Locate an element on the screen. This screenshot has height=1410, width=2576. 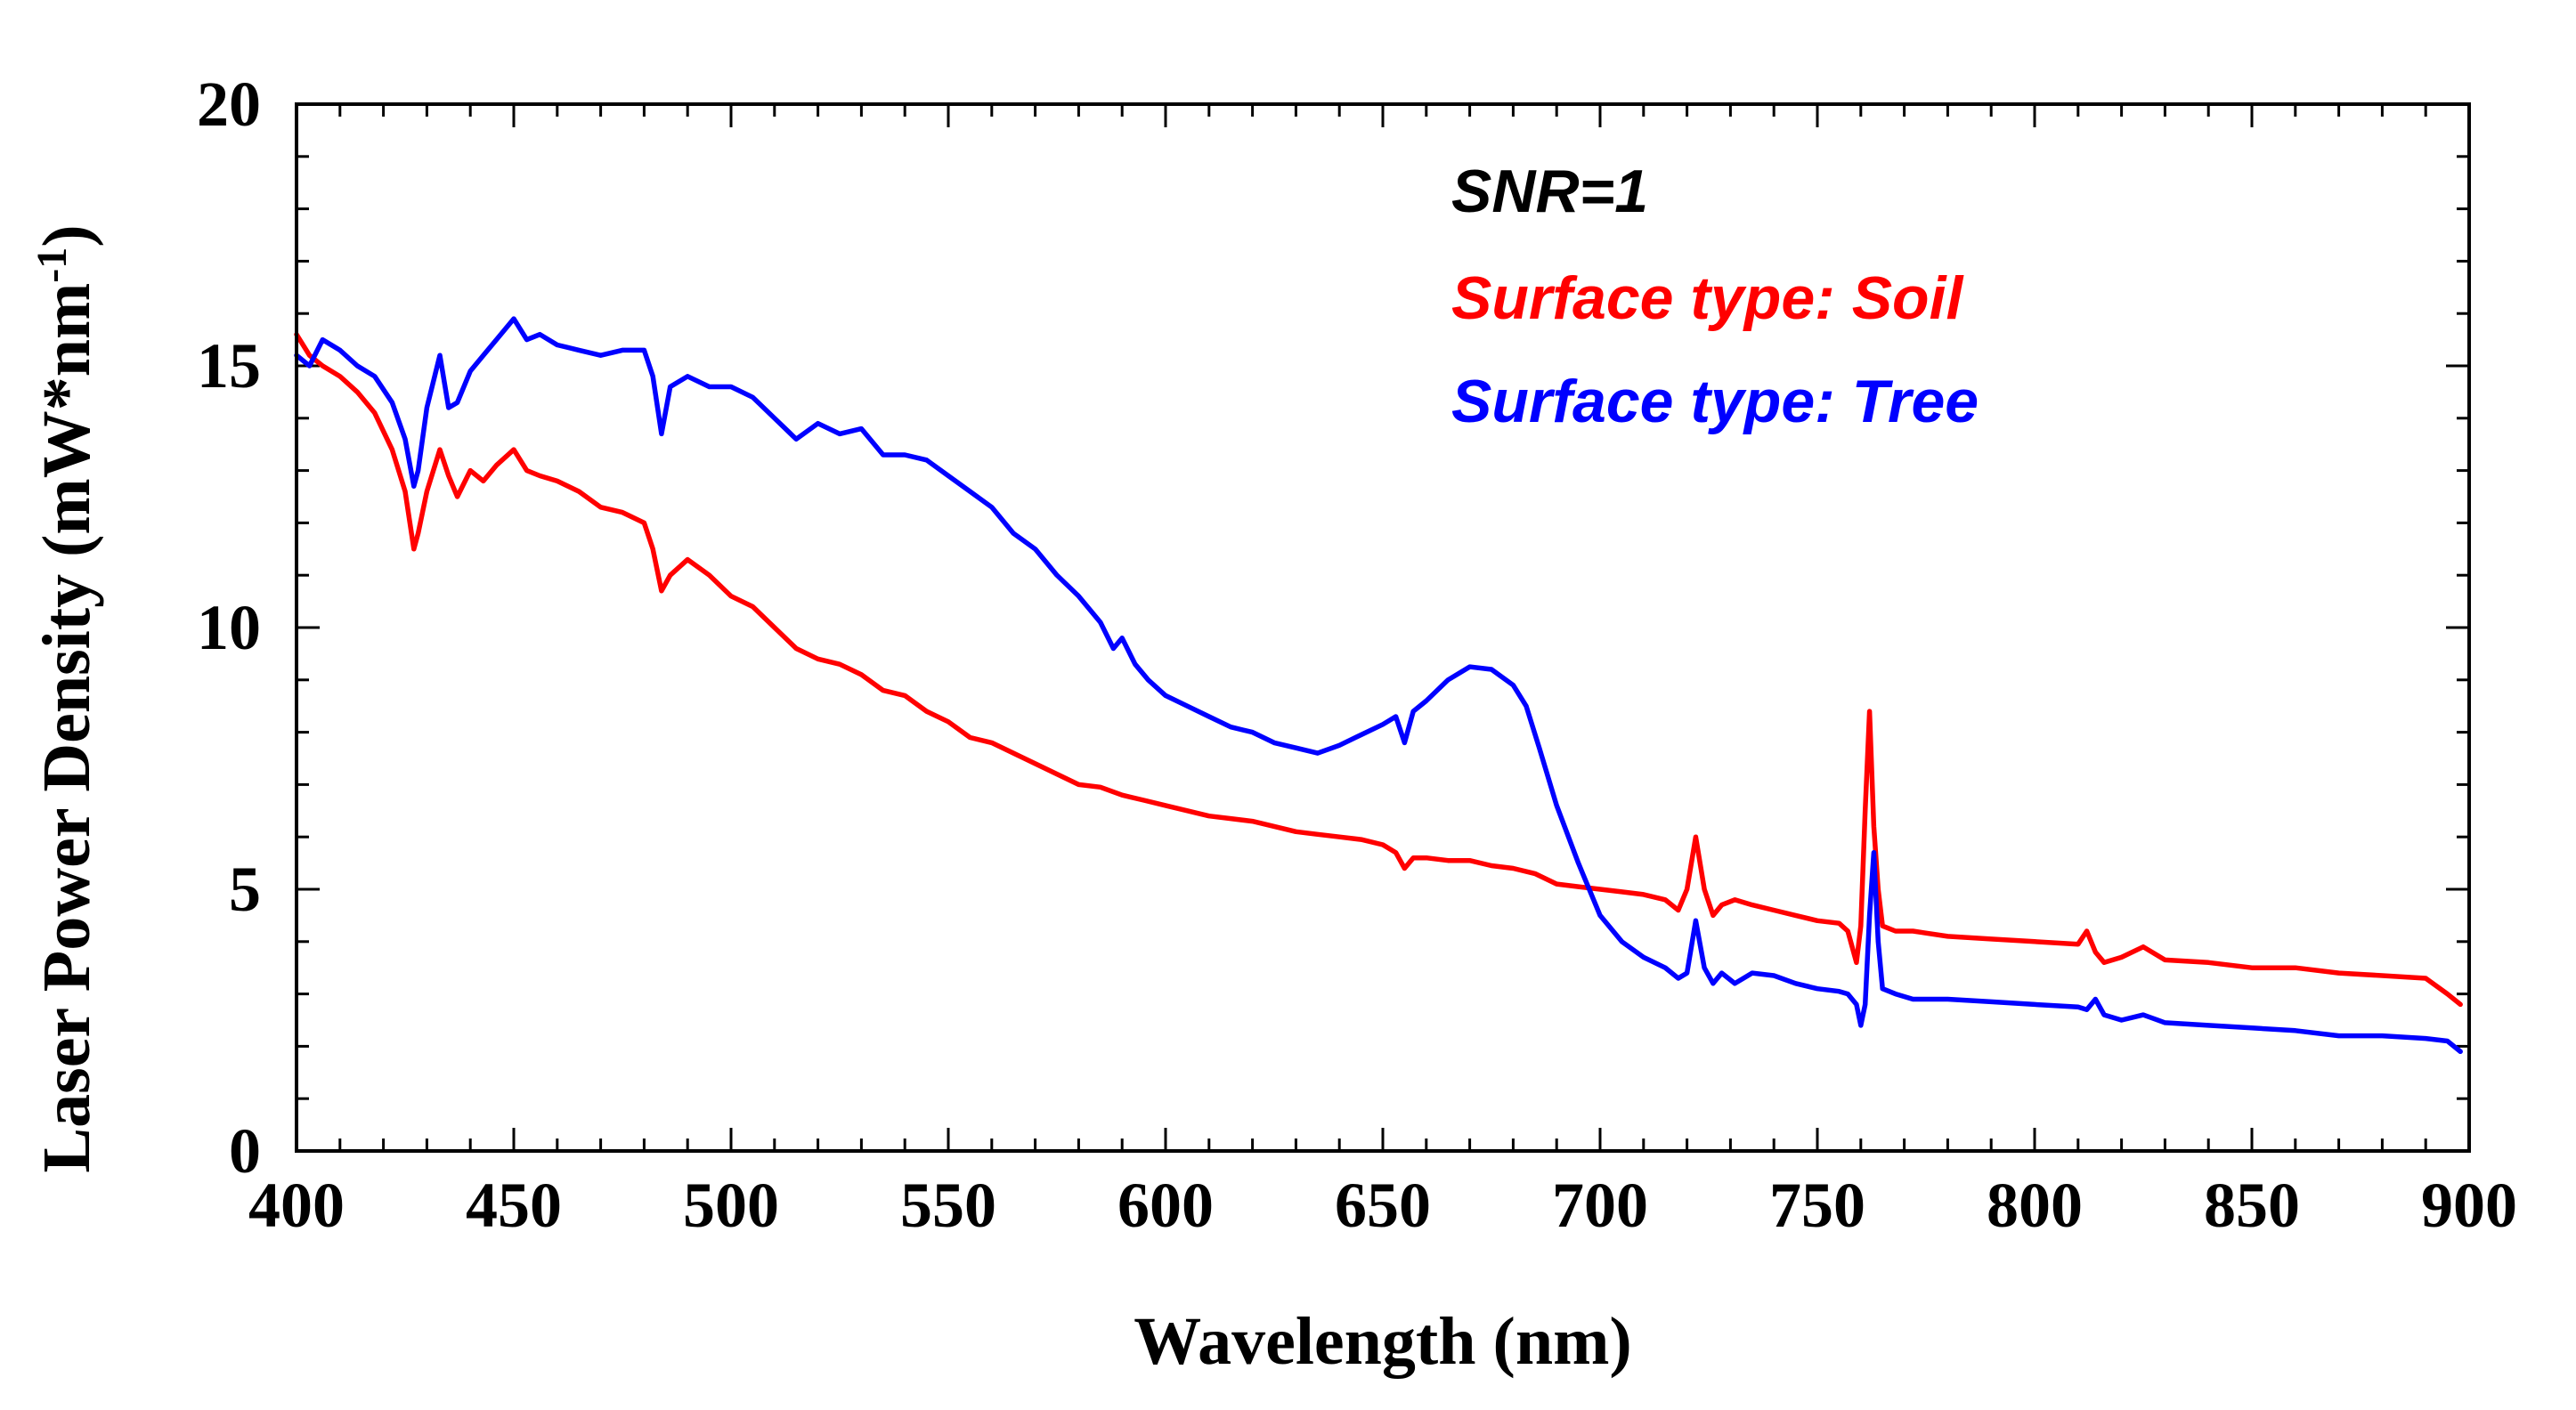
y-axis-label-superscript: -1 is located at coordinates (52, 265).